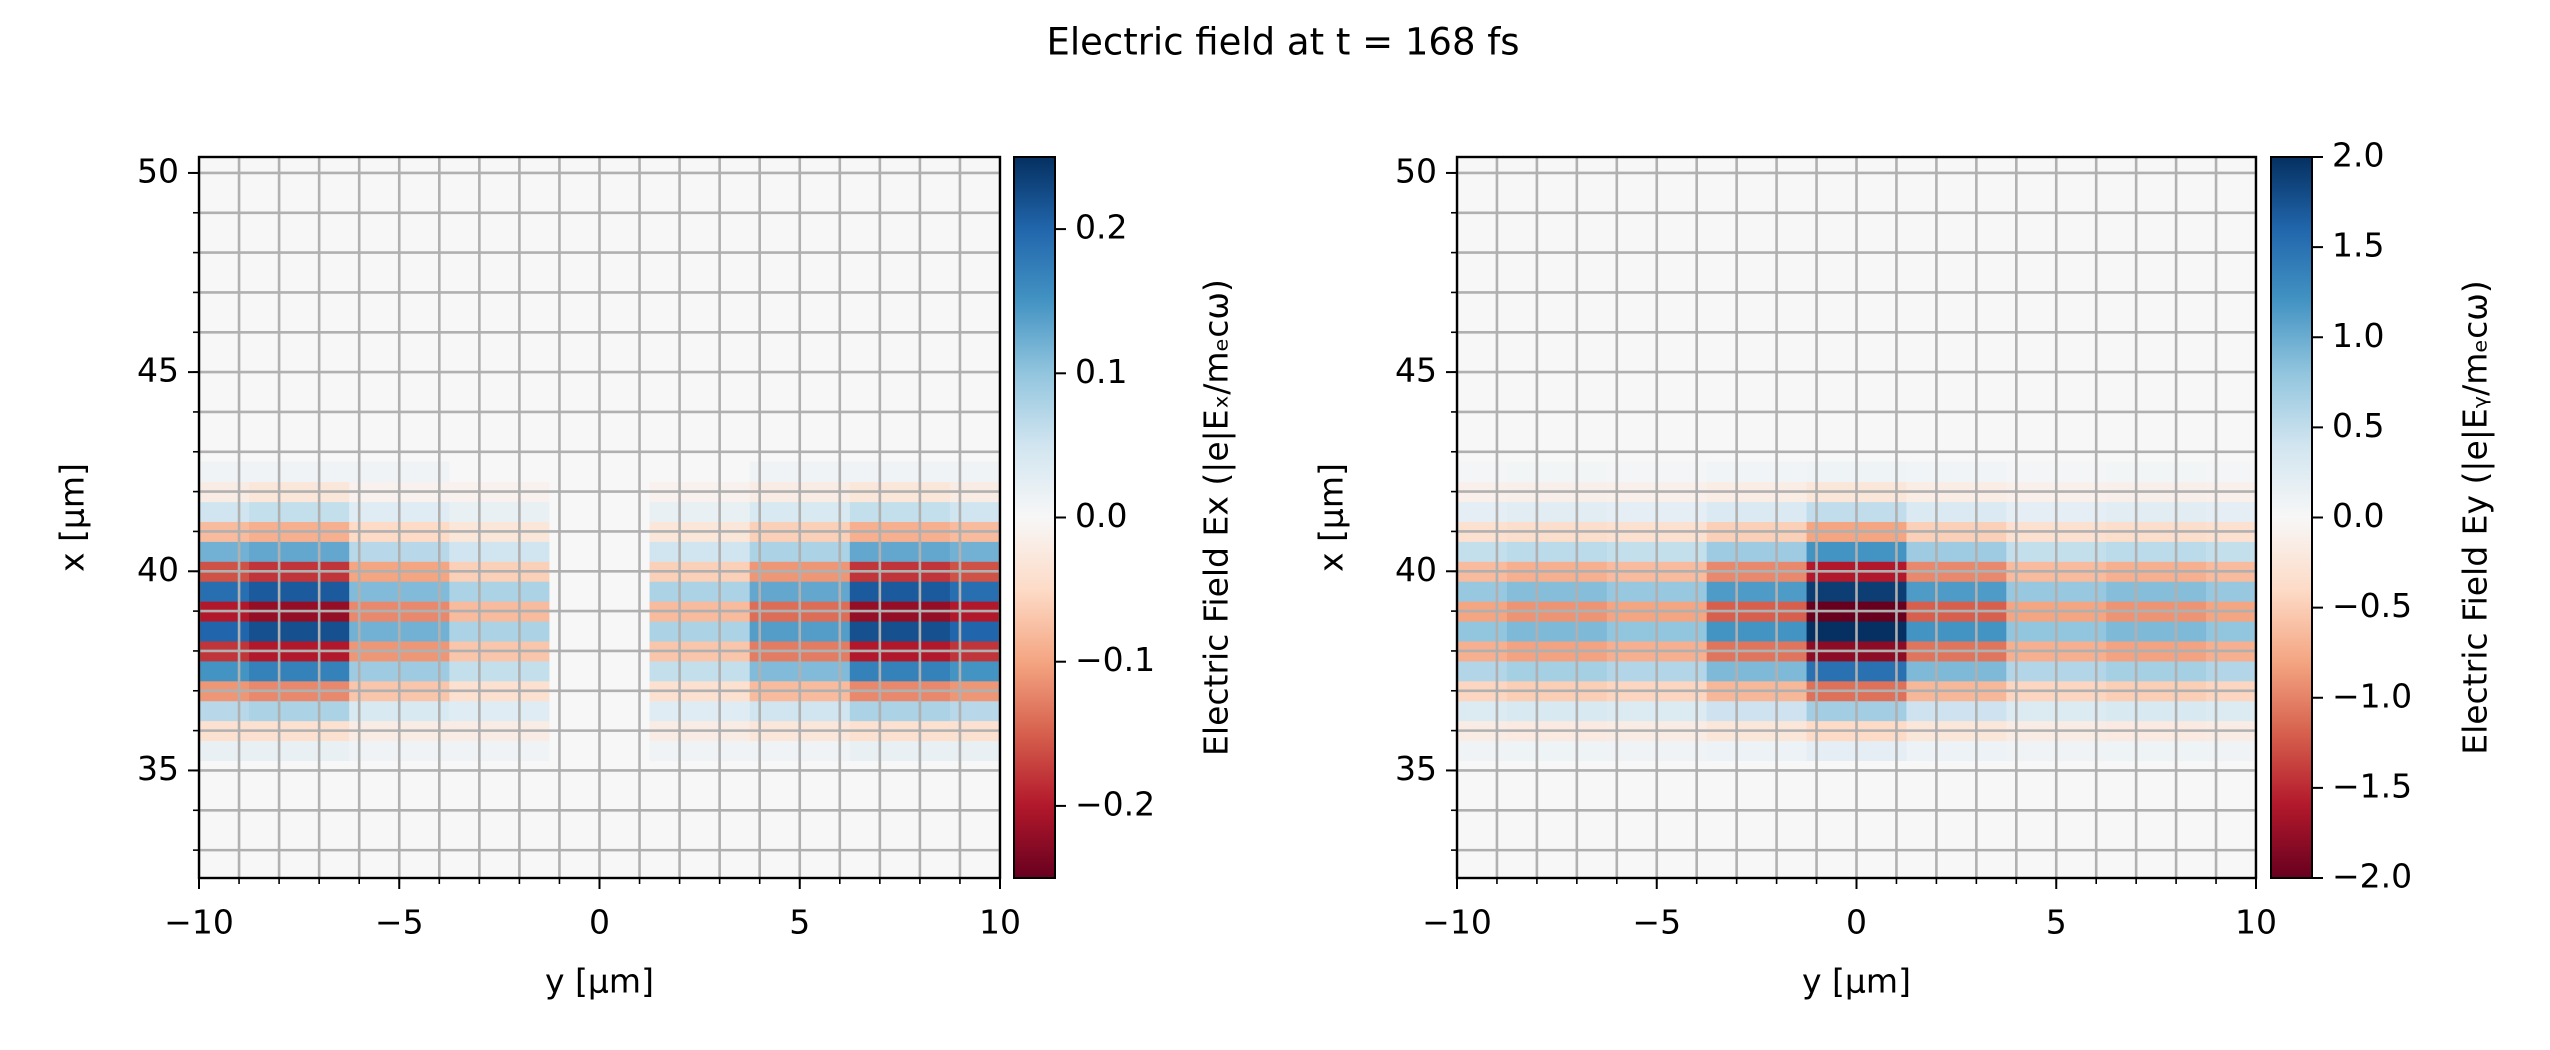 The height and width of the screenshot is (1050, 2550). I want to click on colorbar, so click(2291, 517).